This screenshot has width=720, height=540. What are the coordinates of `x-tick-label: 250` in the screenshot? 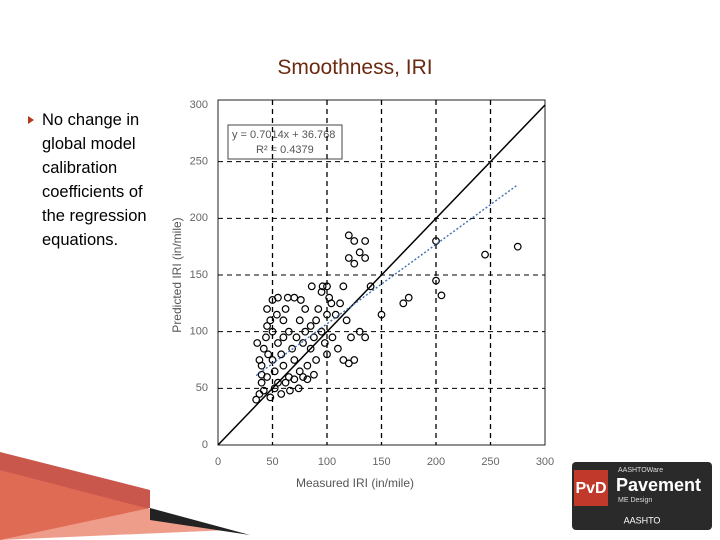 It's located at (490, 462).